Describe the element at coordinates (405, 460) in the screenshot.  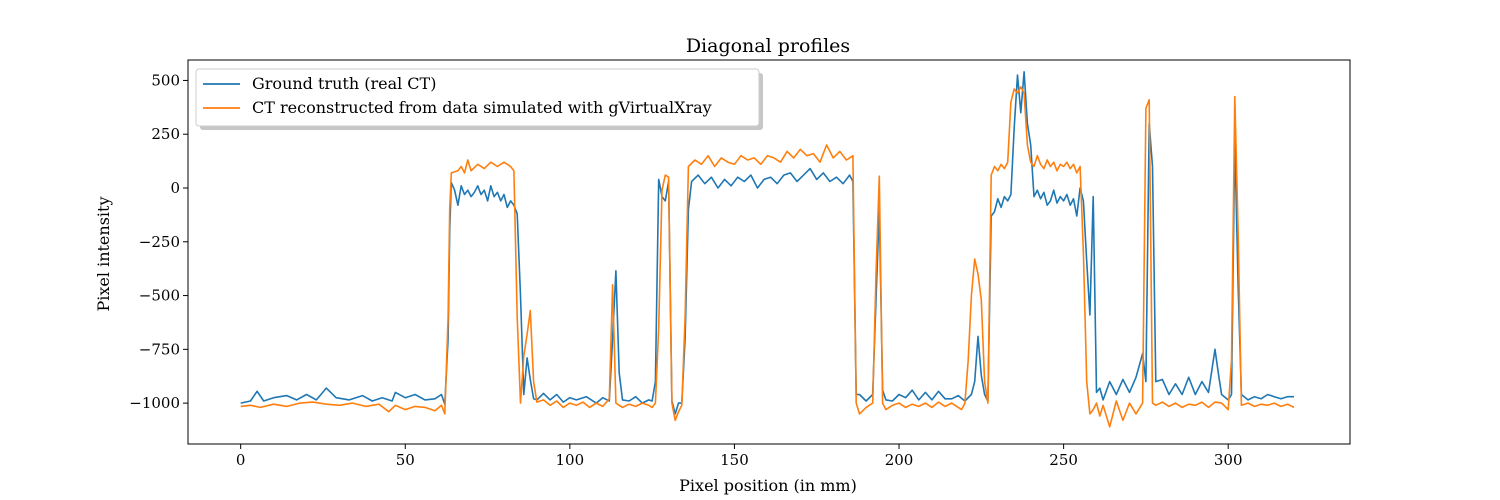
I see `x-tick-label: 50` at that location.